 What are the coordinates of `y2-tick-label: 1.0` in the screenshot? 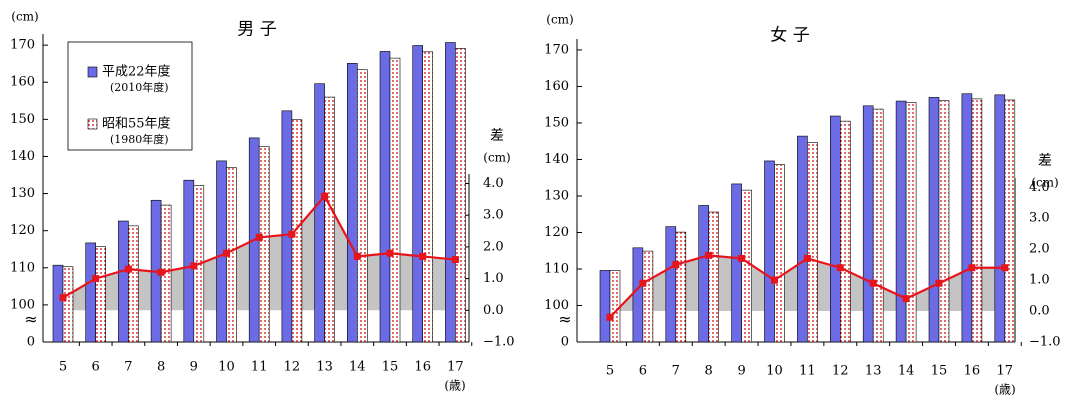 It's located at (493, 278).